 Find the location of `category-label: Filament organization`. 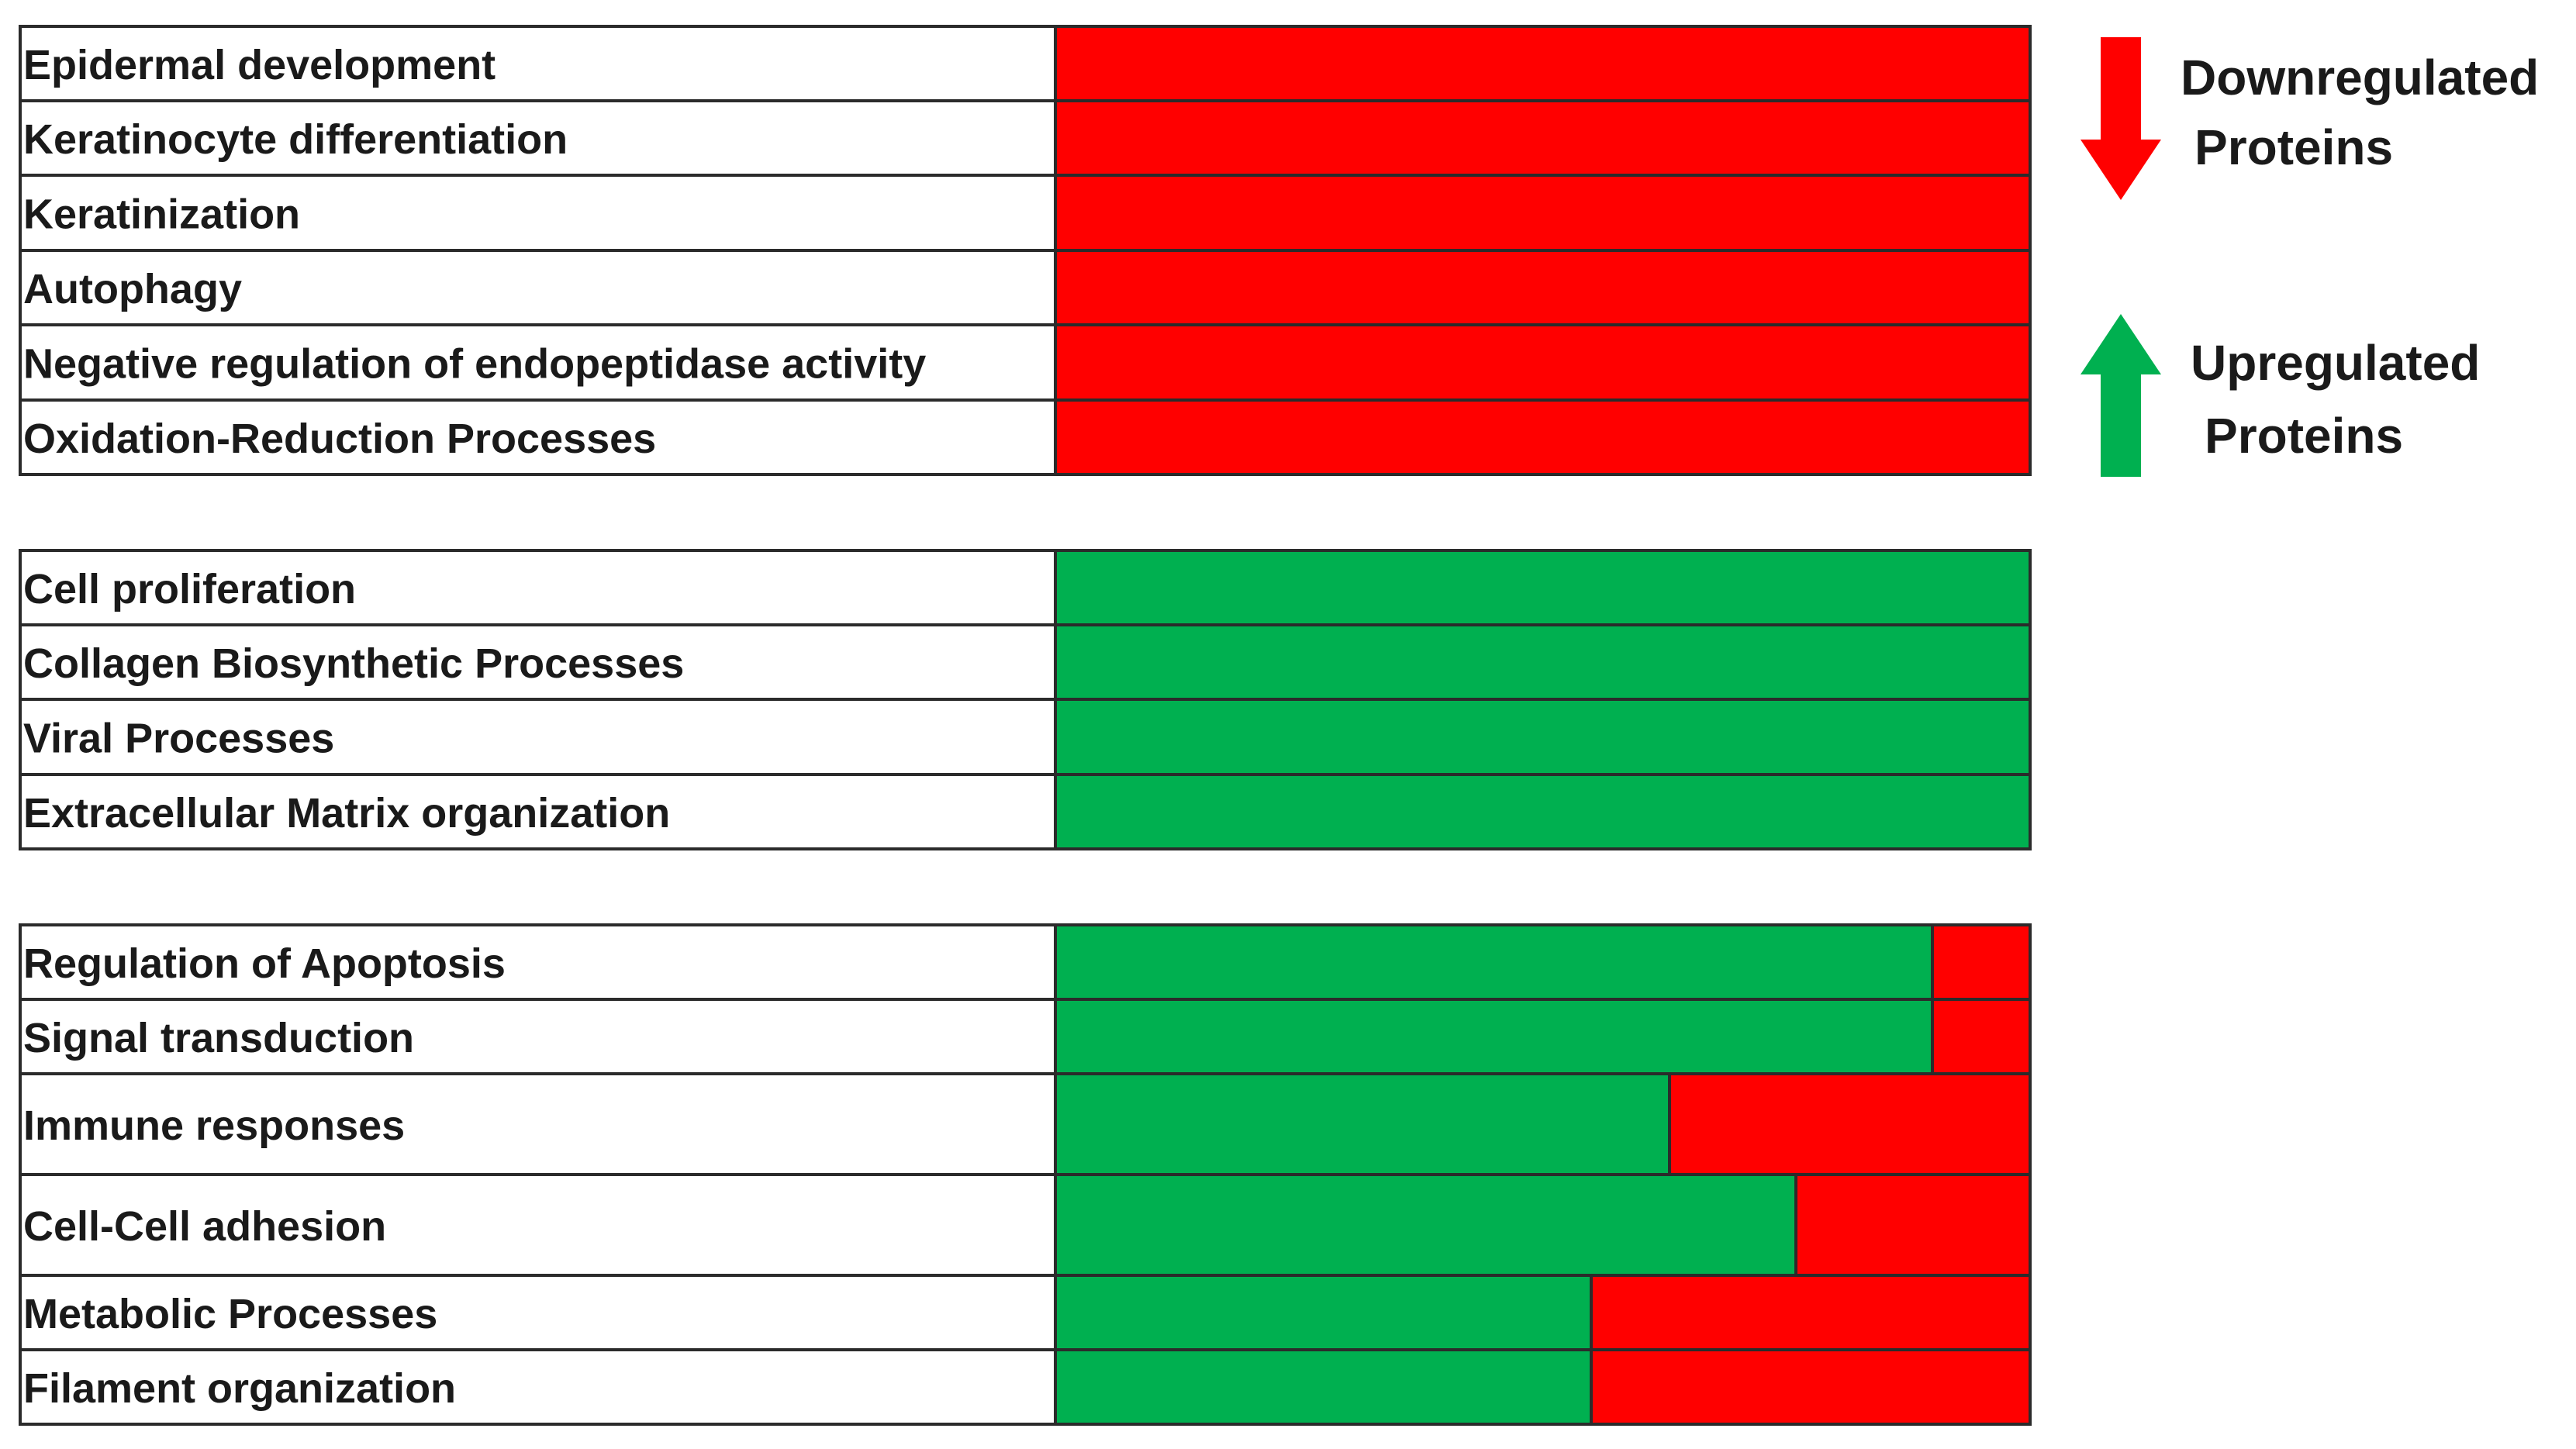

category-label: Filament organization is located at coordinates (240, 1388).